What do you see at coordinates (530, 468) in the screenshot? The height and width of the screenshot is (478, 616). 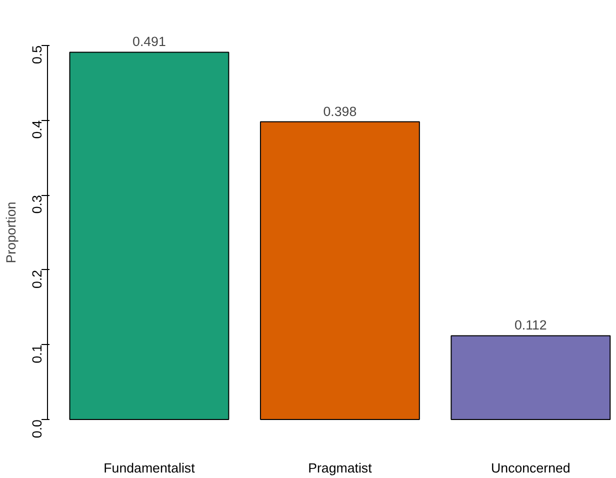 I see `x-tick-label: Unconcerned` at bounding box center [530, 468].